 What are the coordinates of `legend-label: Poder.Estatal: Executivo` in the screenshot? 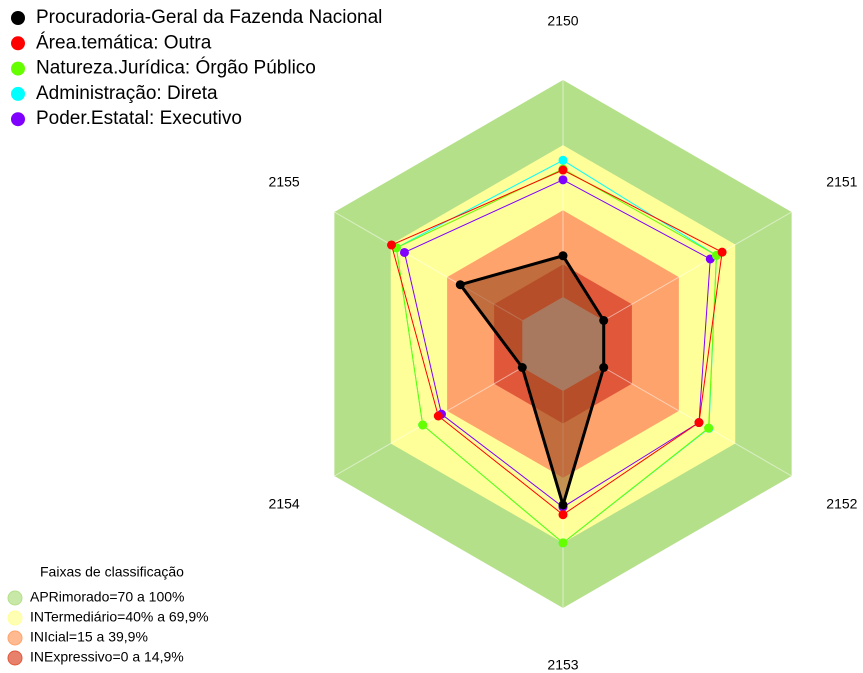 It's located at (139, 118).